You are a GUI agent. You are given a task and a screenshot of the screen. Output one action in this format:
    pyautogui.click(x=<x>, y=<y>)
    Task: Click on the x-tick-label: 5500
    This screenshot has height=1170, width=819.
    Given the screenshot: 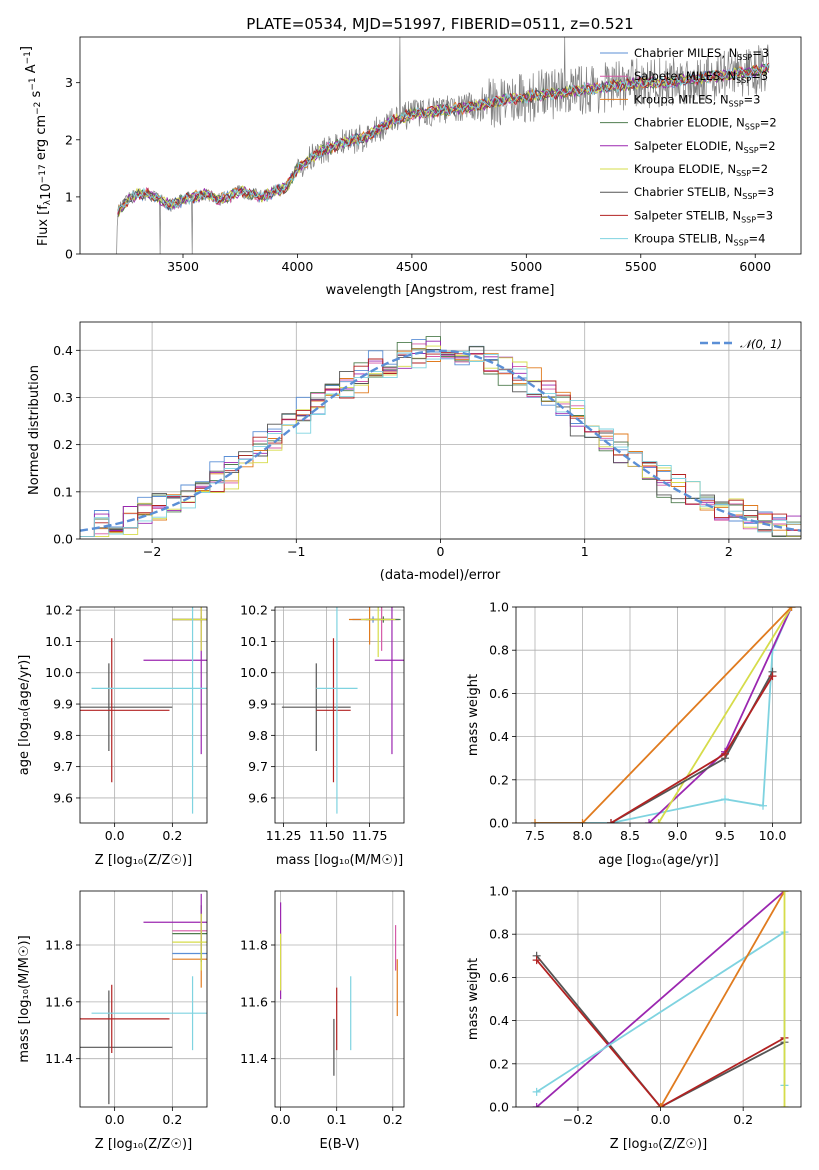 What is the action you would take?
    pyautogui.click(x=641, y=266)
    